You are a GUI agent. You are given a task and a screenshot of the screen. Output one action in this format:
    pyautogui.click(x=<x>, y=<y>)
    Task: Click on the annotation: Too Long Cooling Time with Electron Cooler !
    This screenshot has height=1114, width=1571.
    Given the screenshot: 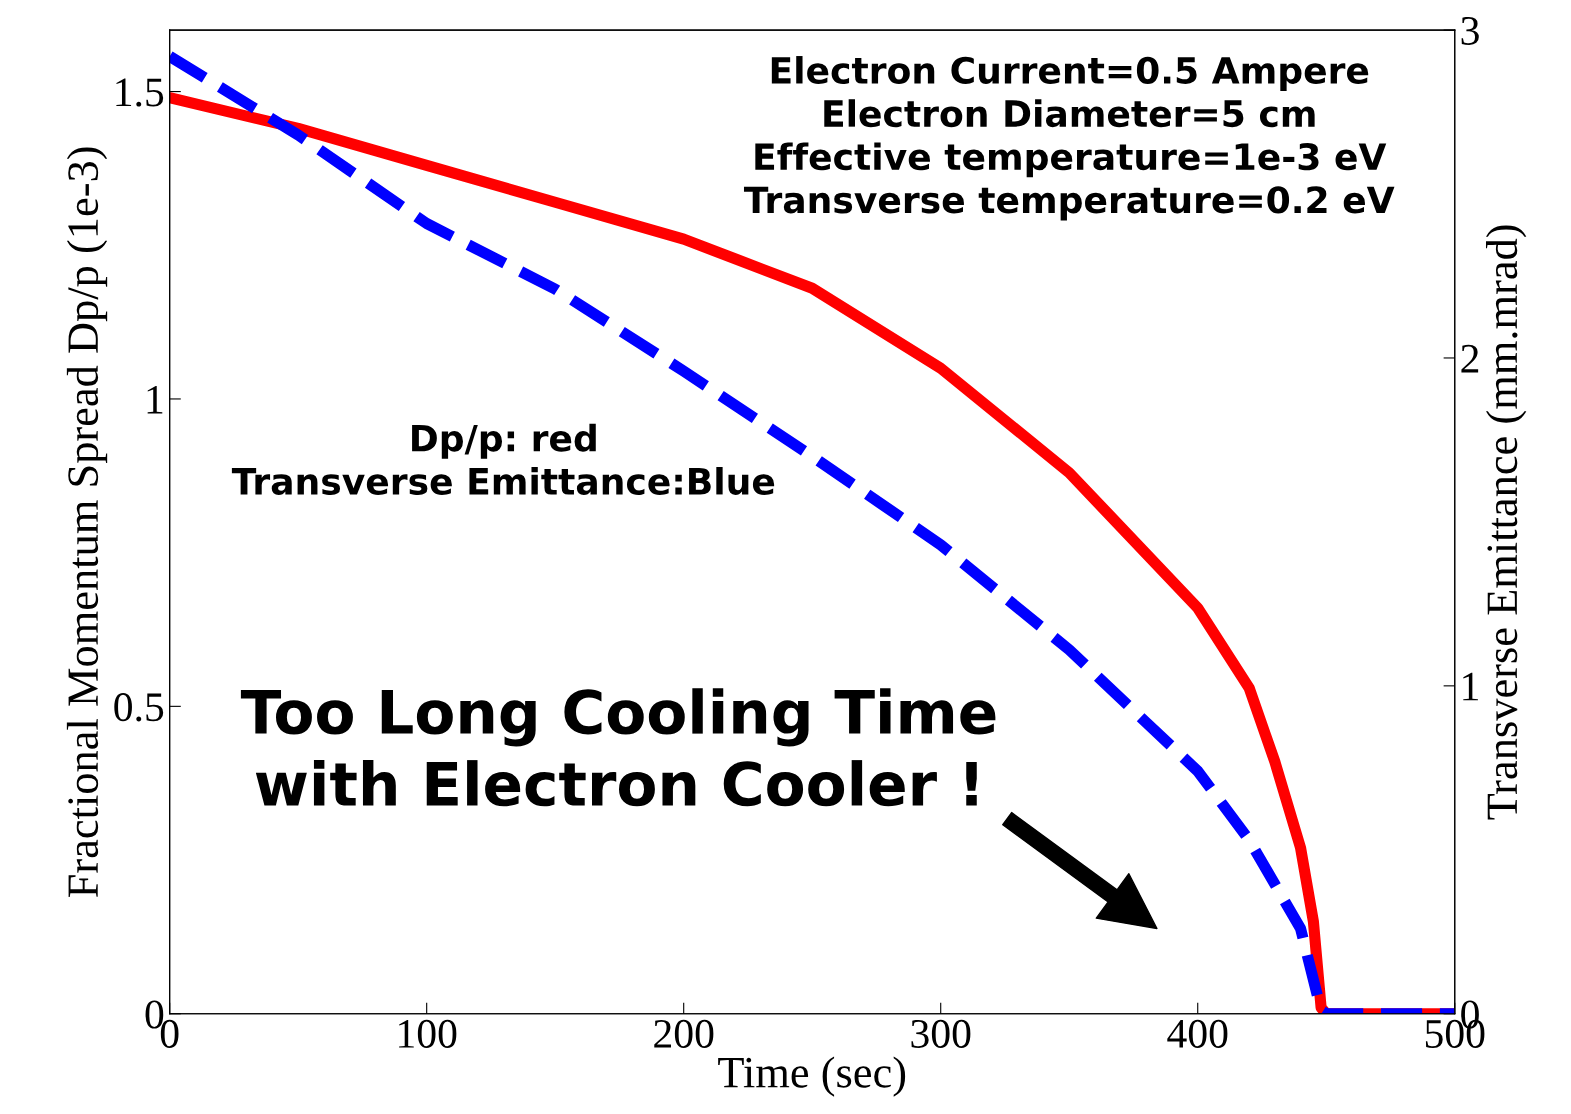 What is the action you would take?
    pyautogui.click(x=618, y=747)
    